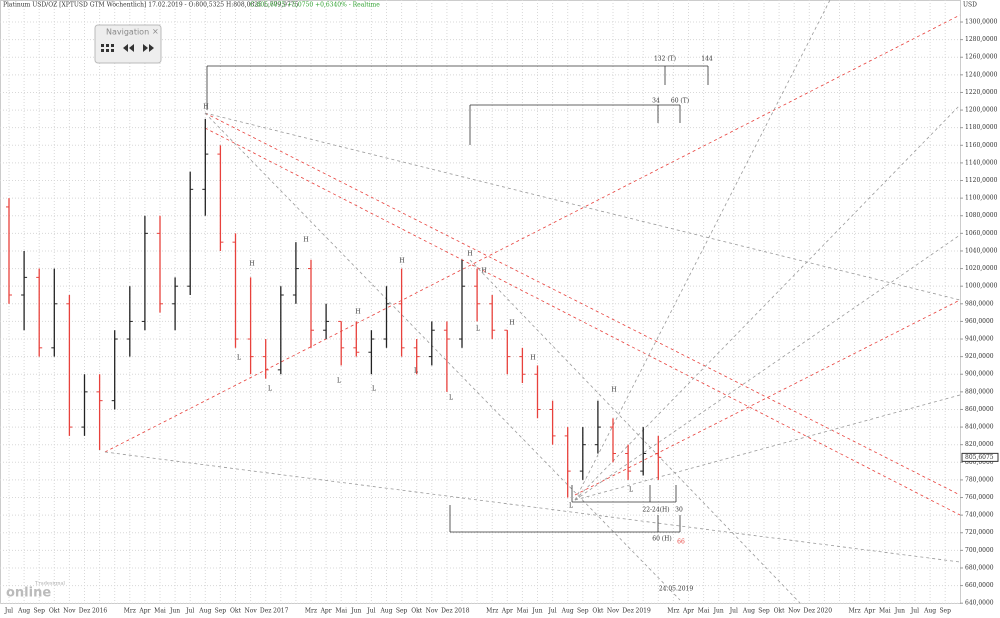 This screenshot has width=1000, height=618. What do you see at coordinates (979, 497) in the screenshot?
I see `y-tick-label: 760,0000` at bounding box center [979, 497].